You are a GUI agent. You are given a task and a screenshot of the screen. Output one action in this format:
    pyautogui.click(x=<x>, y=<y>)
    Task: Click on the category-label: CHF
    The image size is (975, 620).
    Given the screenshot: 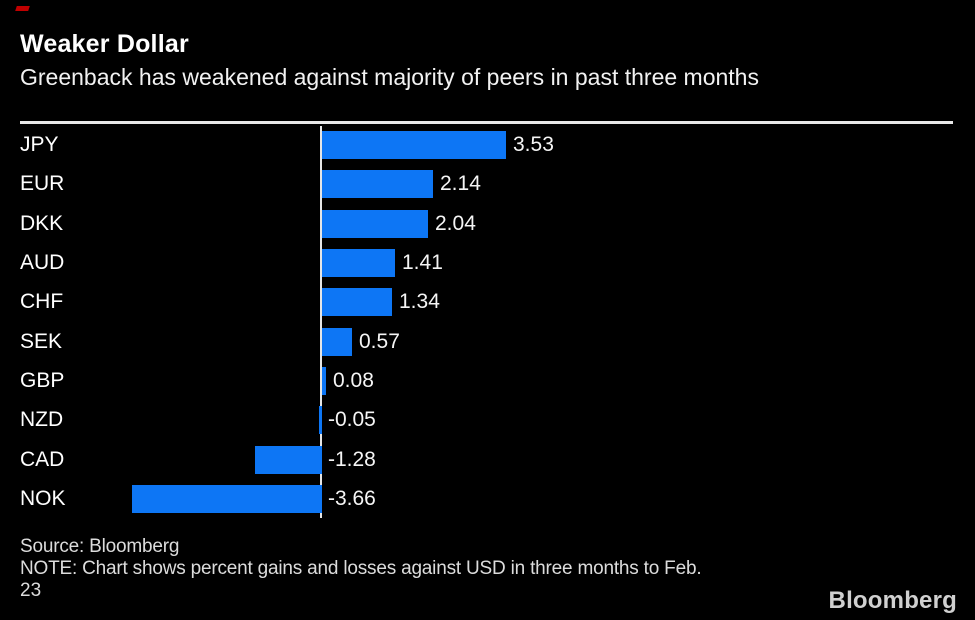 What is the action you would take?
    pyautogui.click(x=42, y=301)
    